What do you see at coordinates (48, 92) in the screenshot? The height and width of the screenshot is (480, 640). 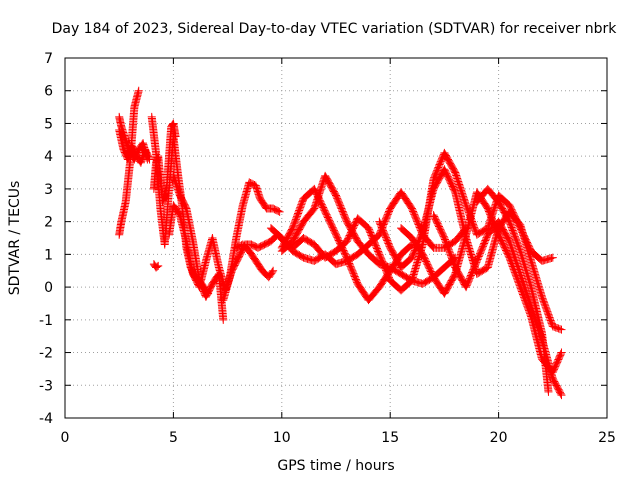 I see `y-tick-label: 6` at bounding box center [48, 92].